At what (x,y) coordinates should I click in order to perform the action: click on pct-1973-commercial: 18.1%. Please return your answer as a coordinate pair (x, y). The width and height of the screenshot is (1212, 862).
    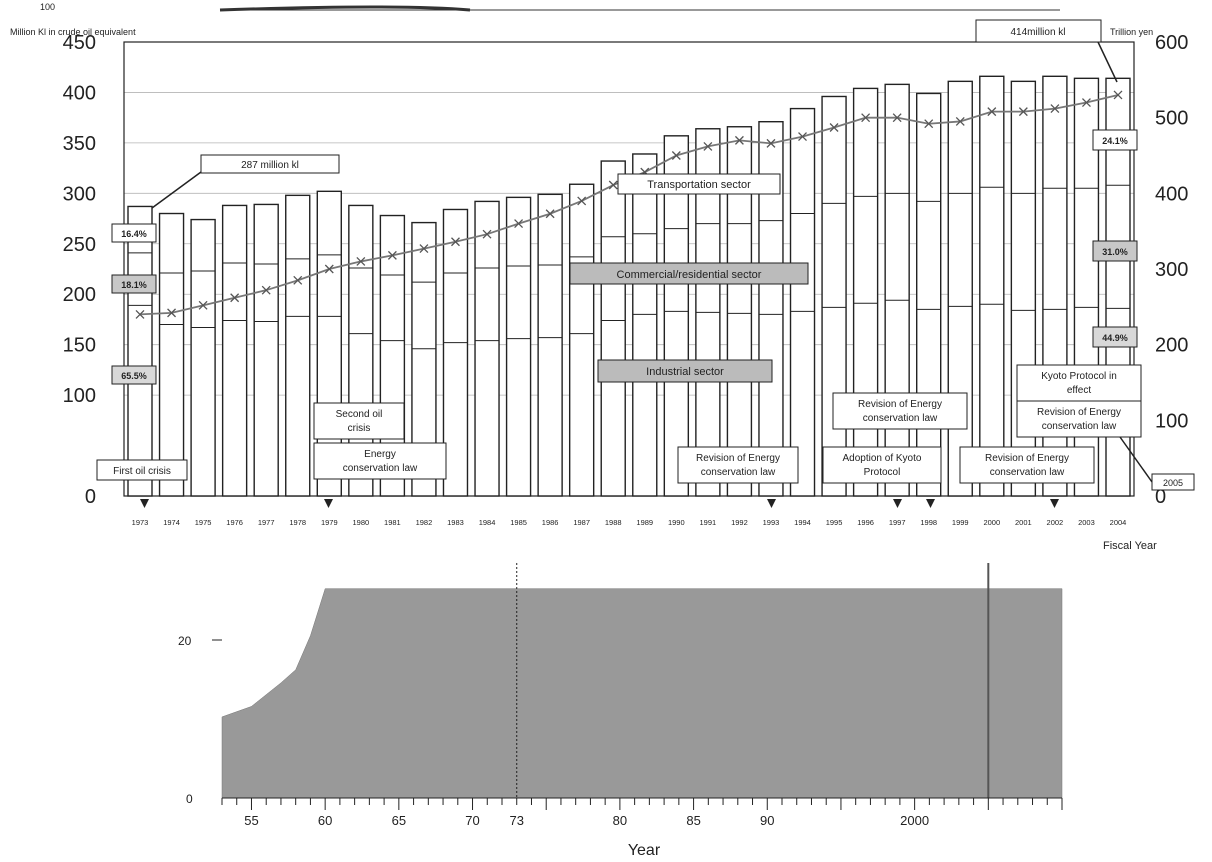
    Looking at the image, I should click on (134, 285).